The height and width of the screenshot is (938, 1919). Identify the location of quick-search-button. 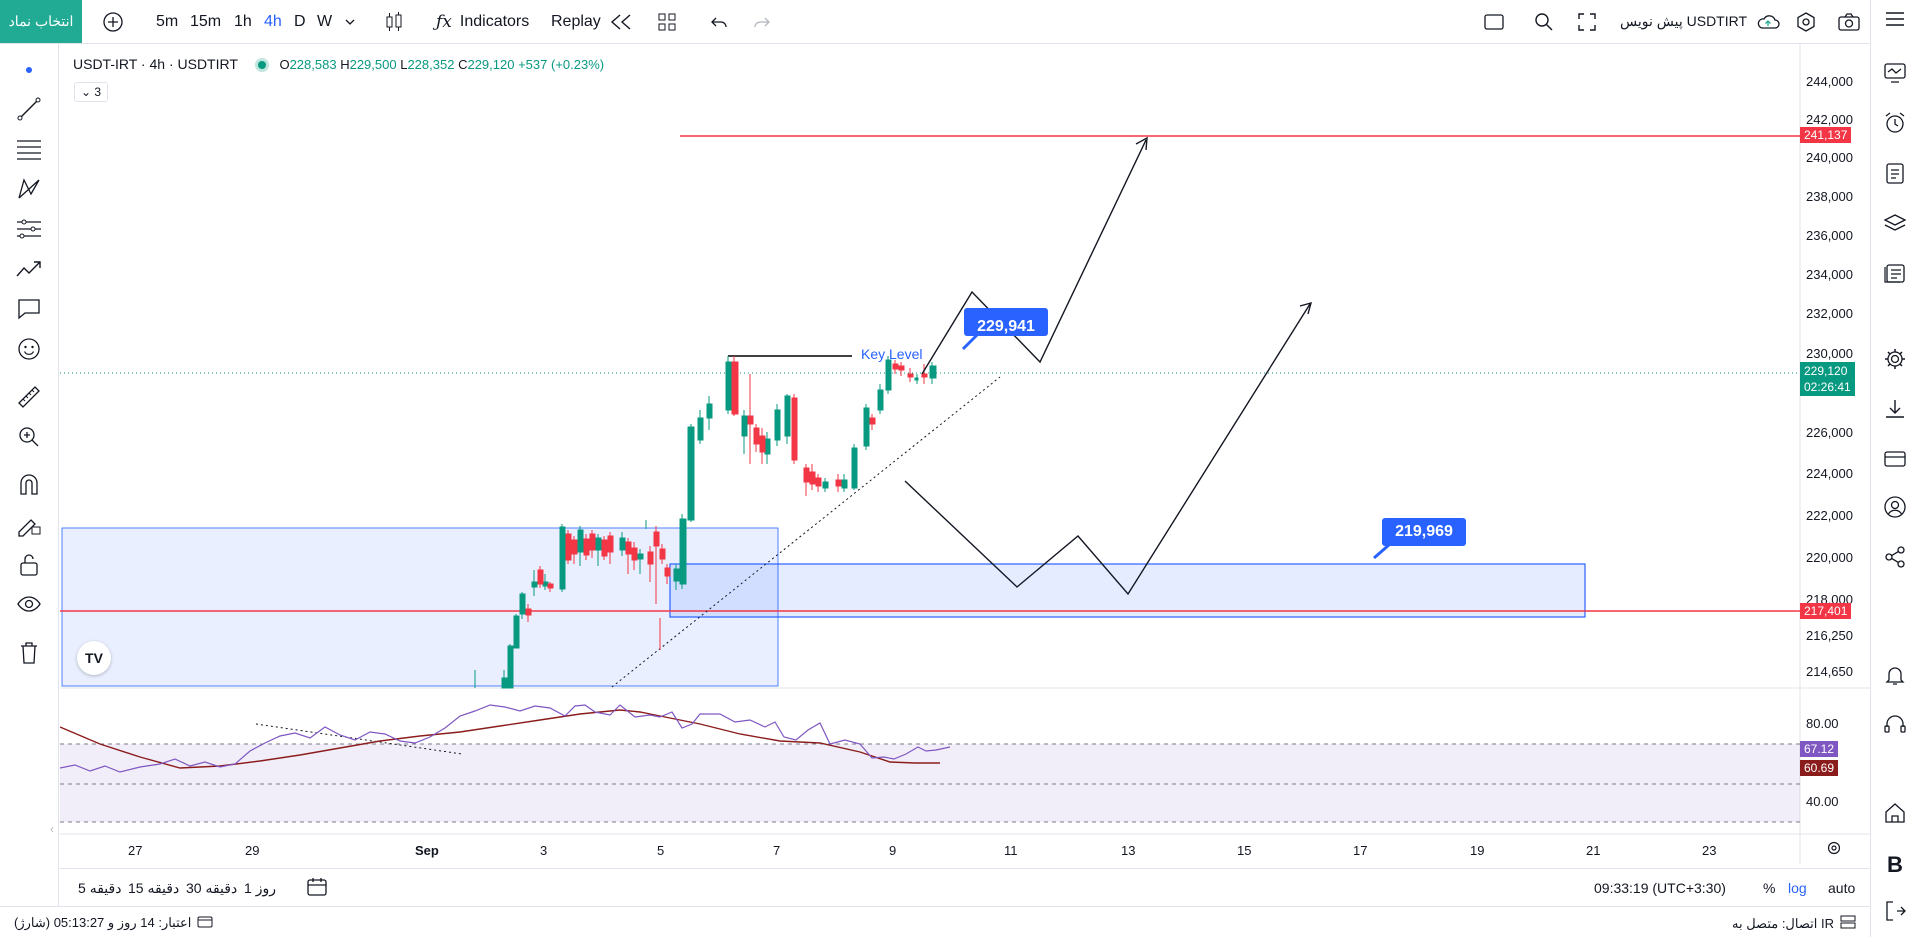
(1544, 21).